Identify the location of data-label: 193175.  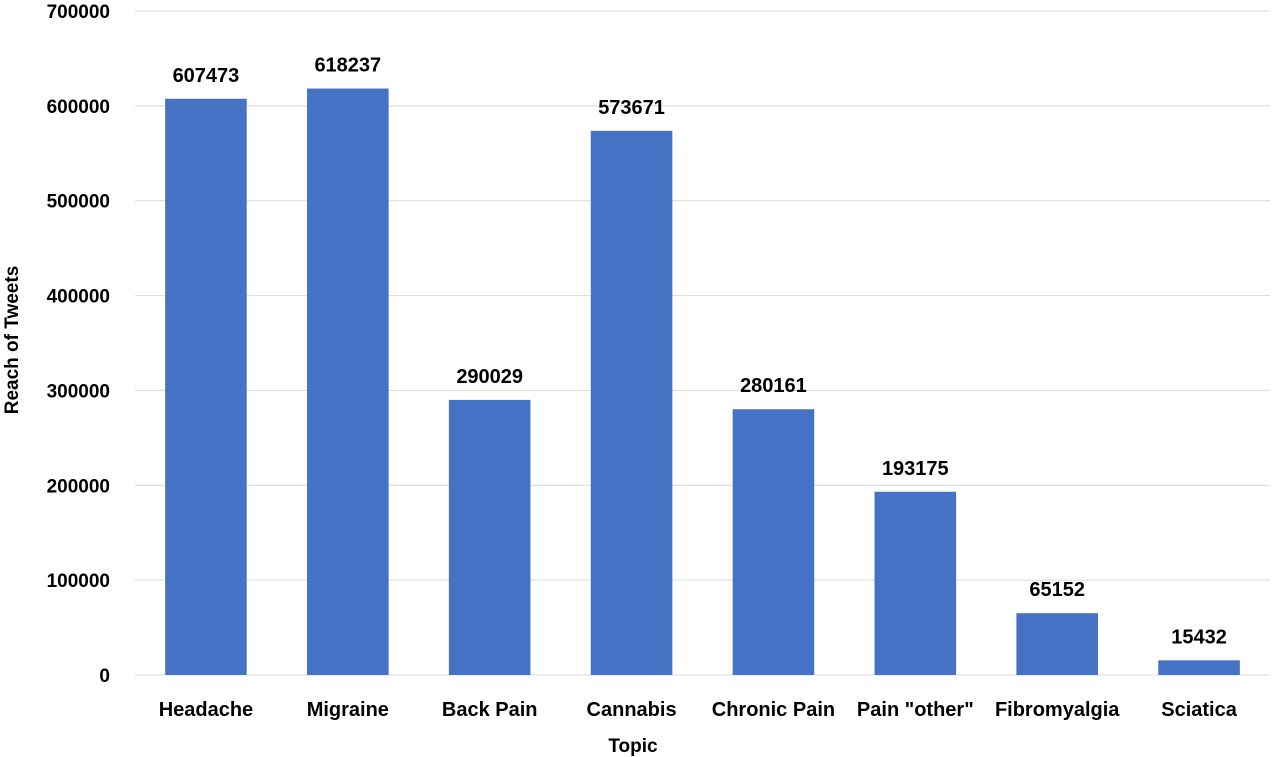
(915, 469).